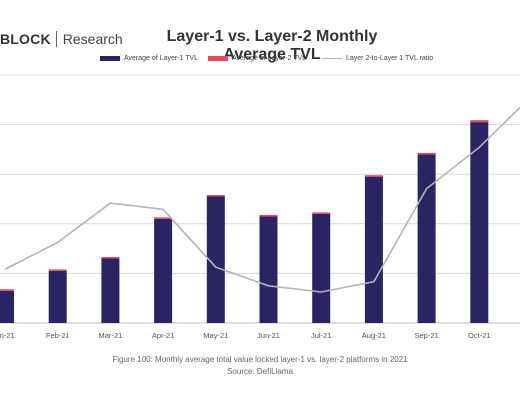 The width and height of the screenshot is (520, 400). I want to click on legend-swatch-l2, so click(218, 58).